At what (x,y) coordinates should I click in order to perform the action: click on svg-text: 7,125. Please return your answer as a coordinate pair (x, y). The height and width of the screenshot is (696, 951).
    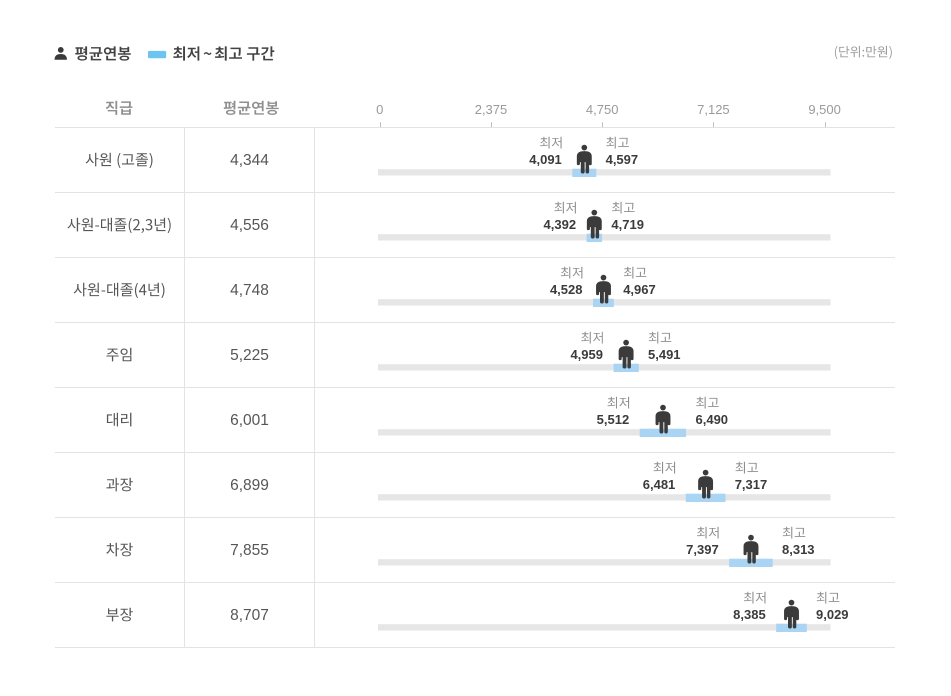
    Looking at the image, I should click on (713, 109).